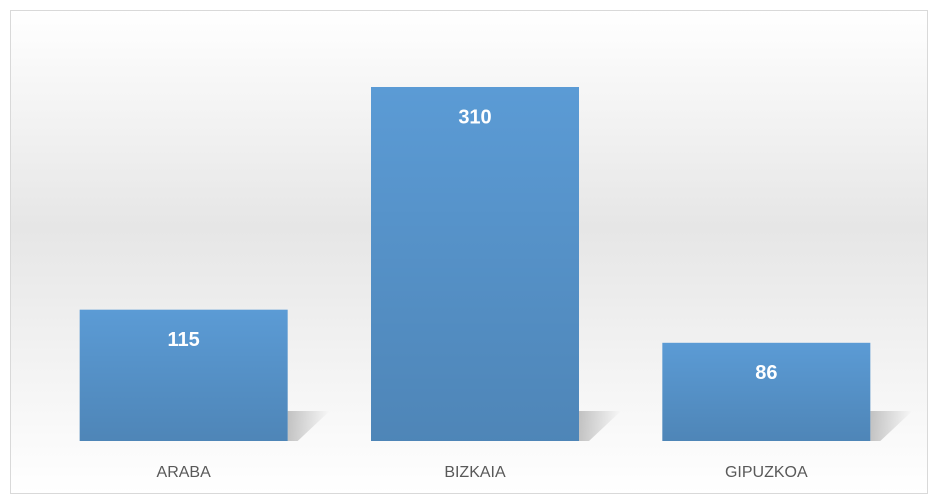 The width and height of the screenshot is (929, 495). I want to click on data-label: 310, so click(474, 117).